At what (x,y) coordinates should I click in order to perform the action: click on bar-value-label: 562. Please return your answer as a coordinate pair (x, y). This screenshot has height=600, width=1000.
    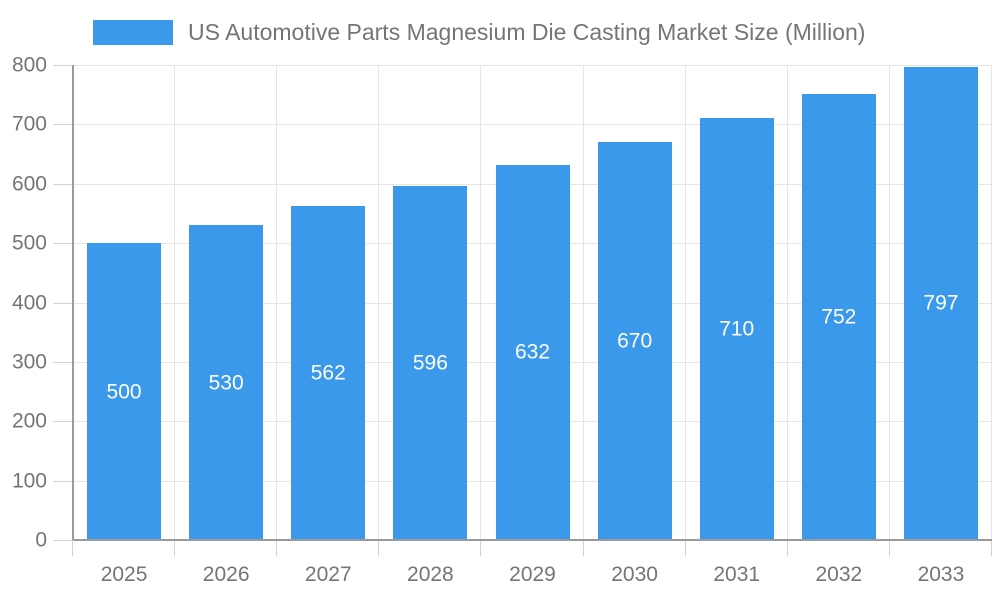
    Looking at the image, I should click on (328, 373).